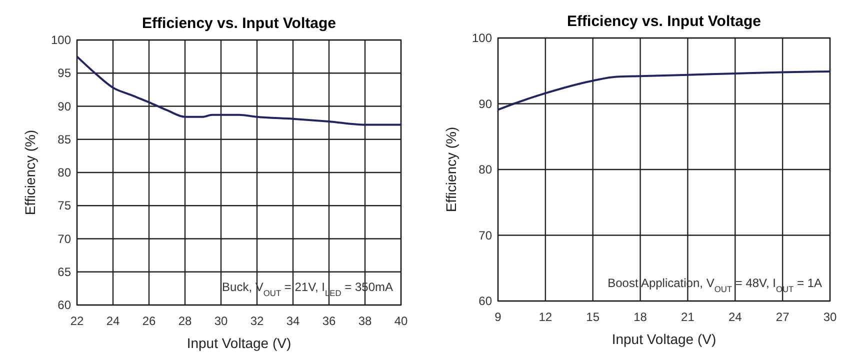 The image size is (852, 353). What do you see at coordinates (783, 317) in the screenshot?
I see `x-tick-label: 27` at bounding box center [783, 317].